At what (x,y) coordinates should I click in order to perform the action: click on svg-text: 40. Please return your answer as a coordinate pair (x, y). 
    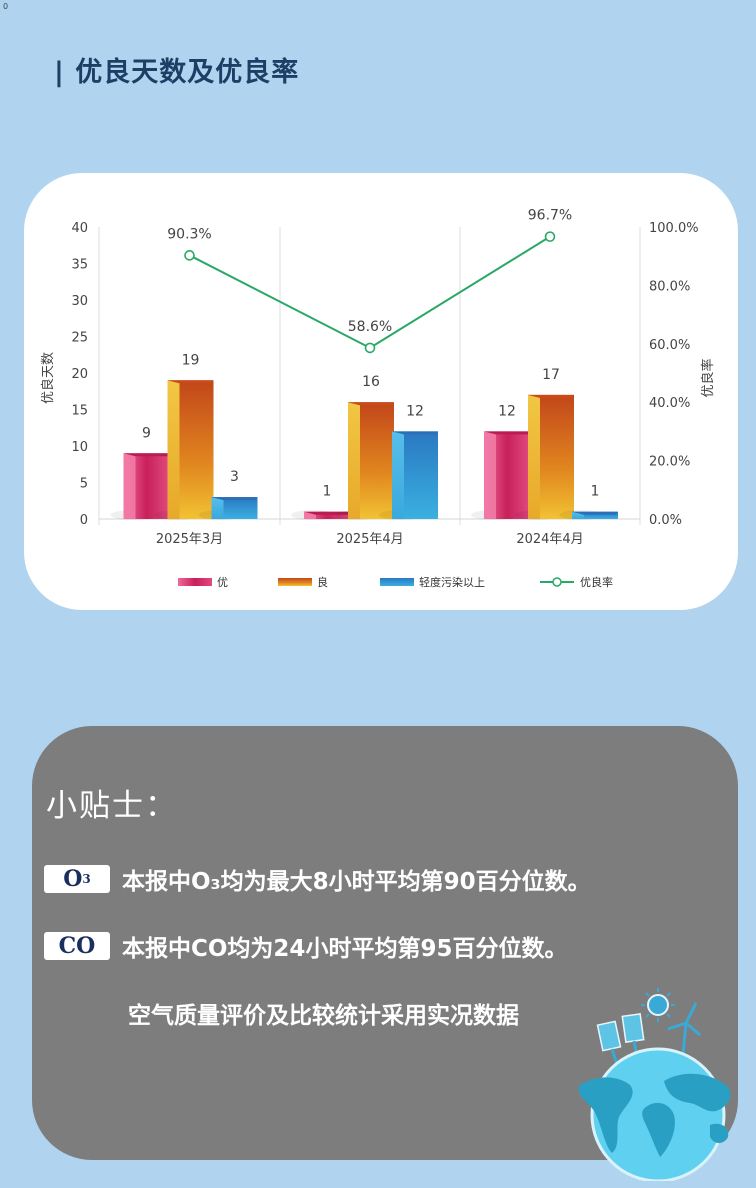
    Looking at the image, I should click on (79, 228).